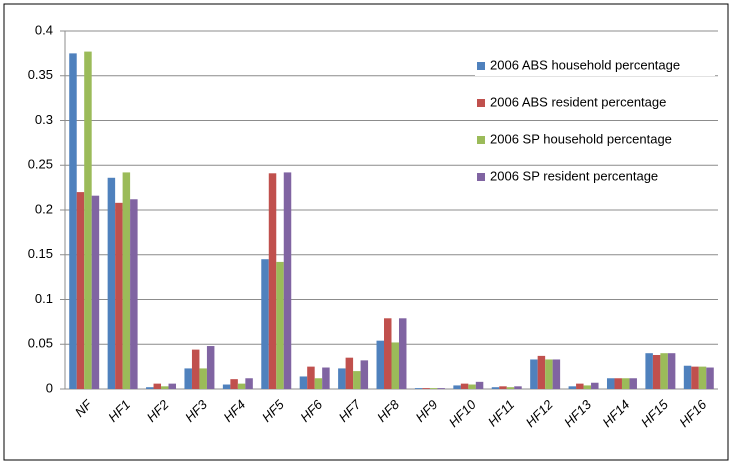  I want to click on legend-label: 2006 SP household percentage, so click(581, 138).